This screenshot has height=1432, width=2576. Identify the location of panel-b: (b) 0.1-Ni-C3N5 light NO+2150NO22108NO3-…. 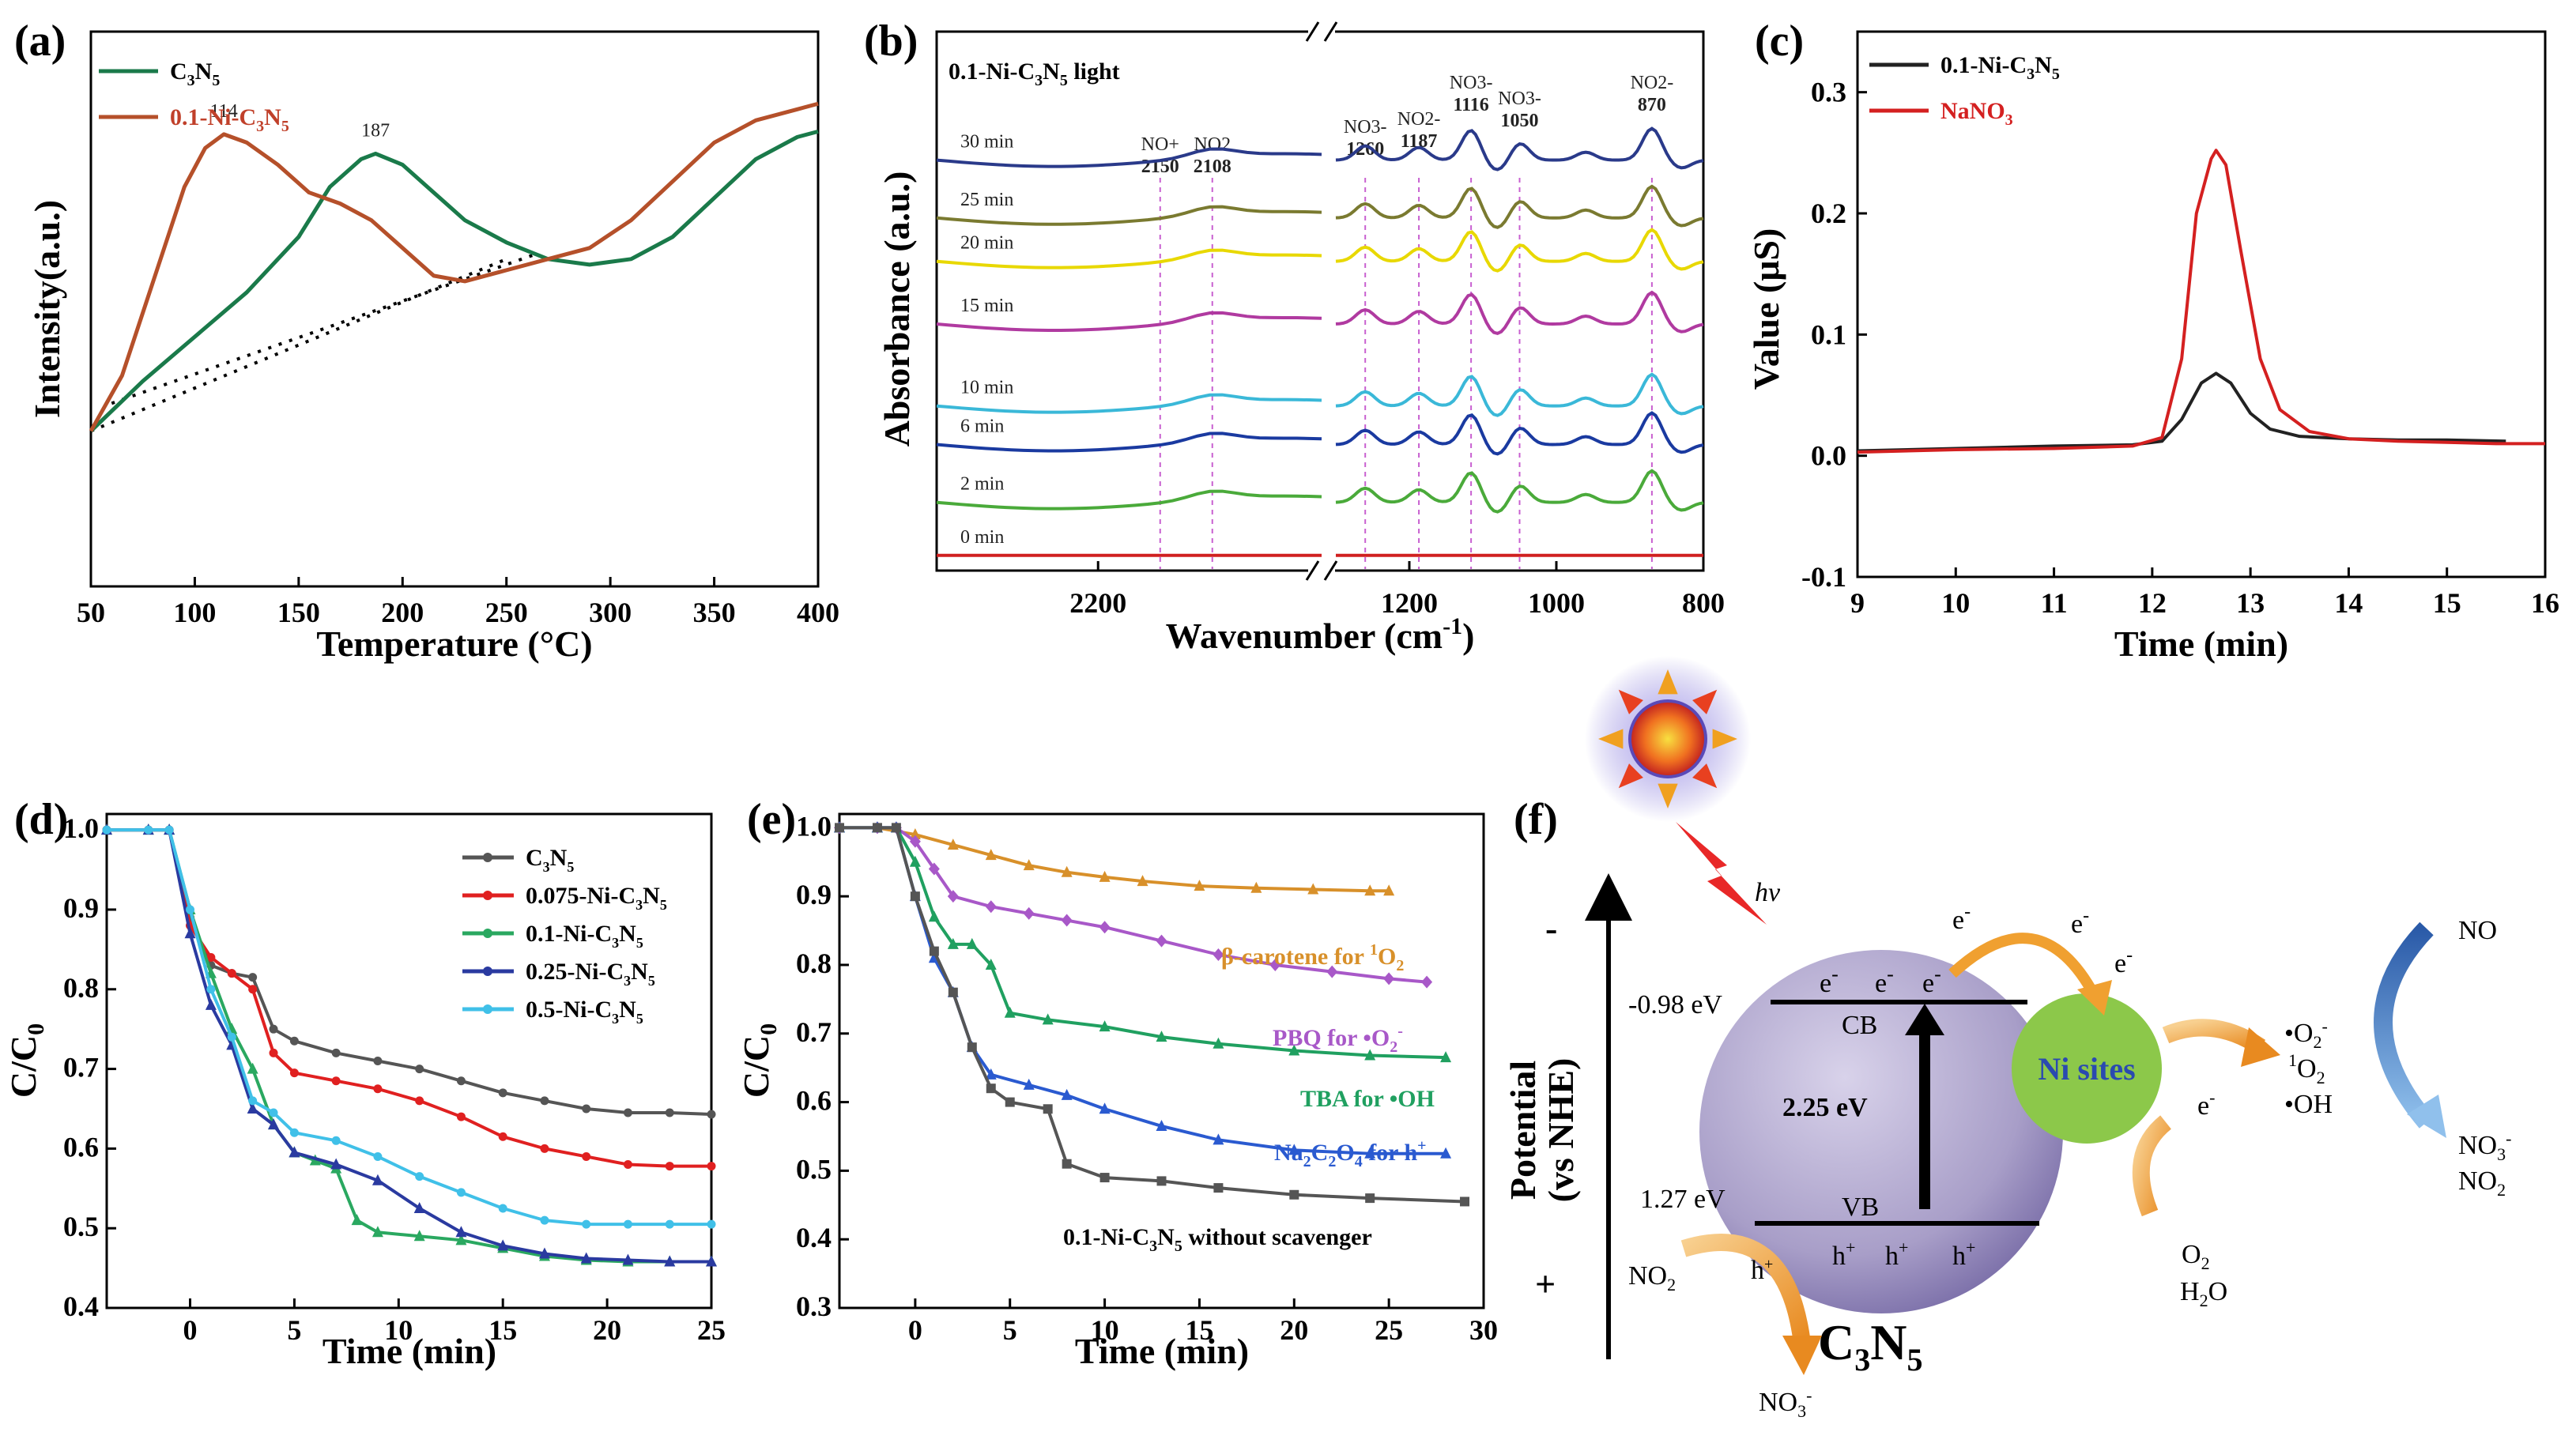
(1294, 336).